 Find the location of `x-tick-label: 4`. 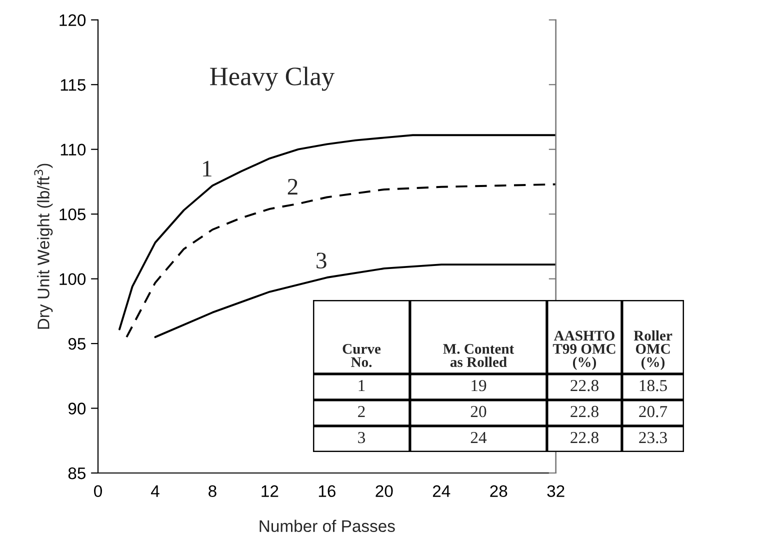

x-tick-label: 4 is located at coordinates (155, 491).